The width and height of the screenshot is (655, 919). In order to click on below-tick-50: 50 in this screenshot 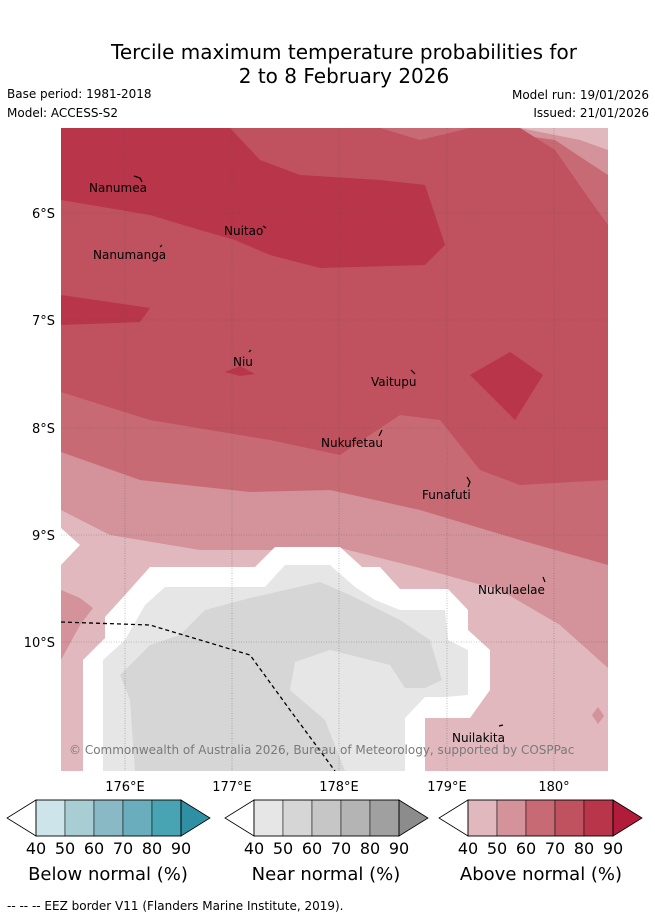, I will do `click(65, 848)`.